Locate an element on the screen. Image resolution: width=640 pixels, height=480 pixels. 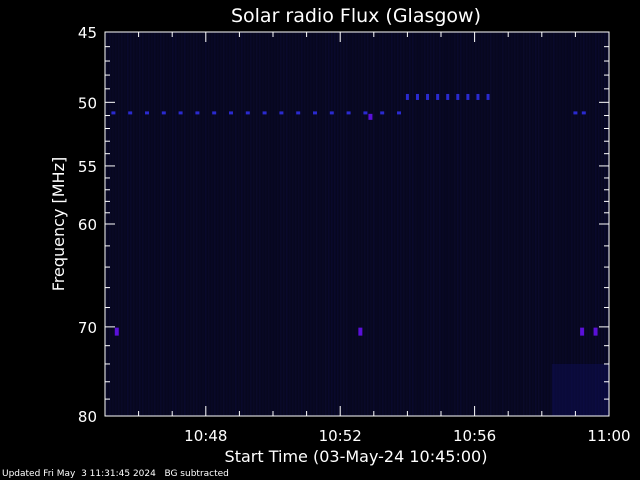
texture-patch is located at coordinates (580, 389).